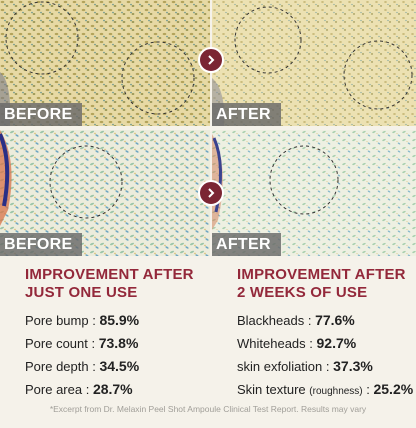  Describe the element at coordinates (246, 114) in the screenshot. I see `after-label: AFTER` at that location.